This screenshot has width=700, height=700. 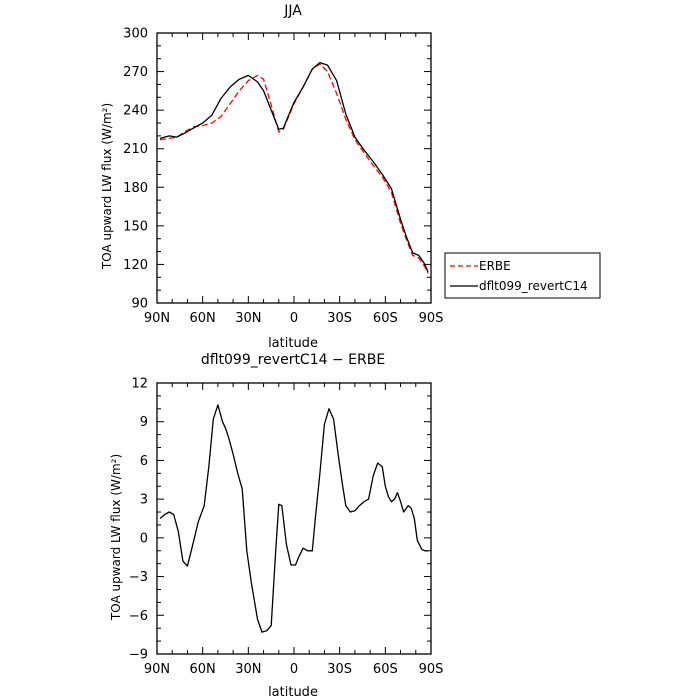 I want to click on bottom-x-tick-label: 90N, so click(x=157, y=669).